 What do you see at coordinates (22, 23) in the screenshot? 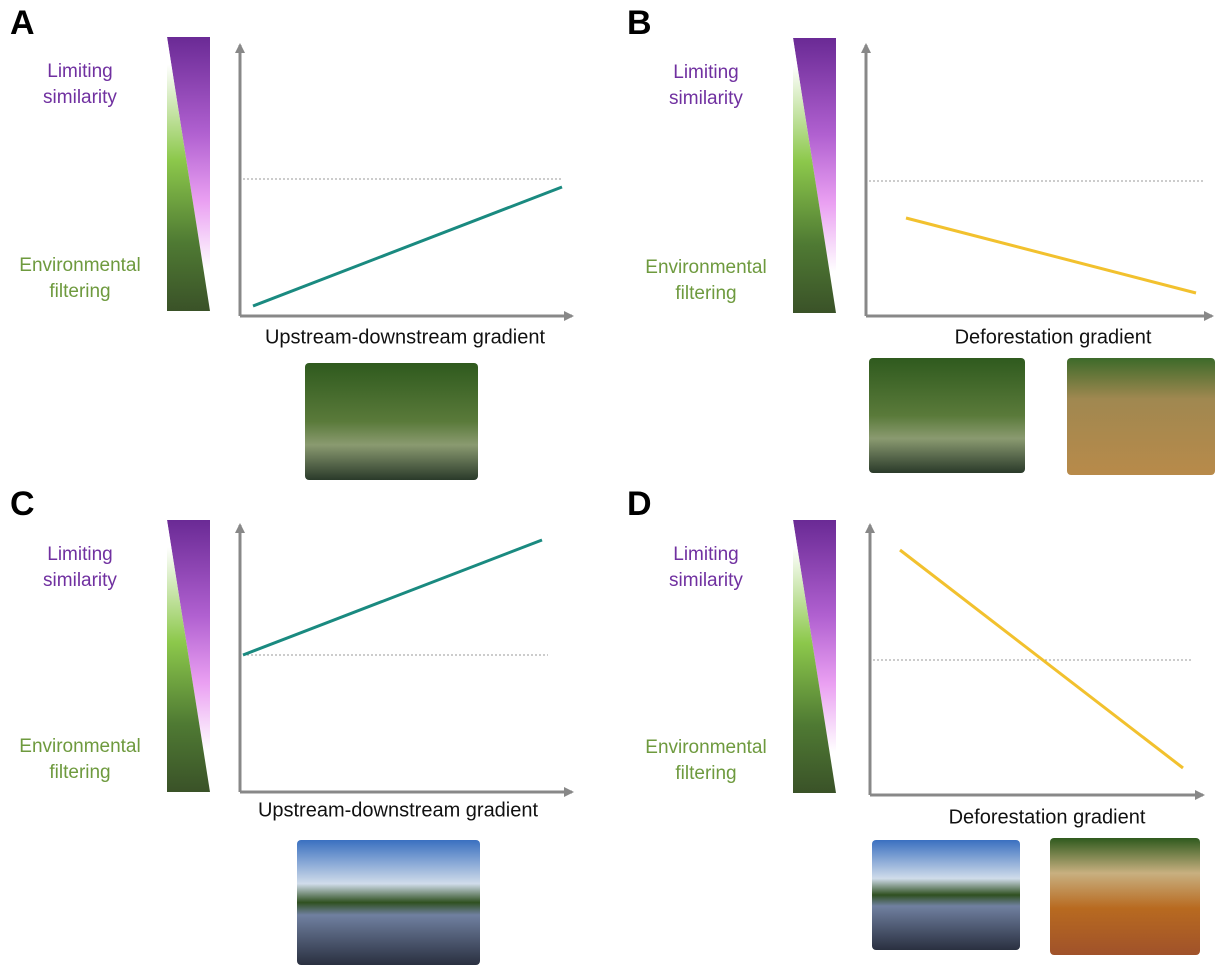
I see `panel-label: A` at bounding box center [22, 23].